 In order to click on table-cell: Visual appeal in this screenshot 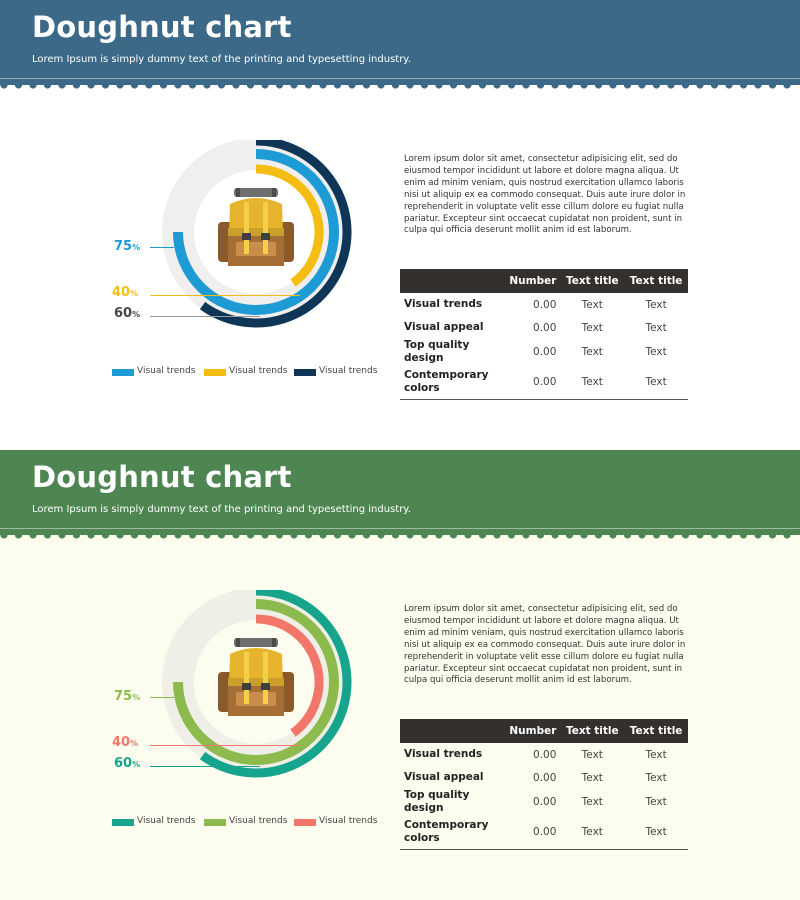, I will do `click(444, 777)`.